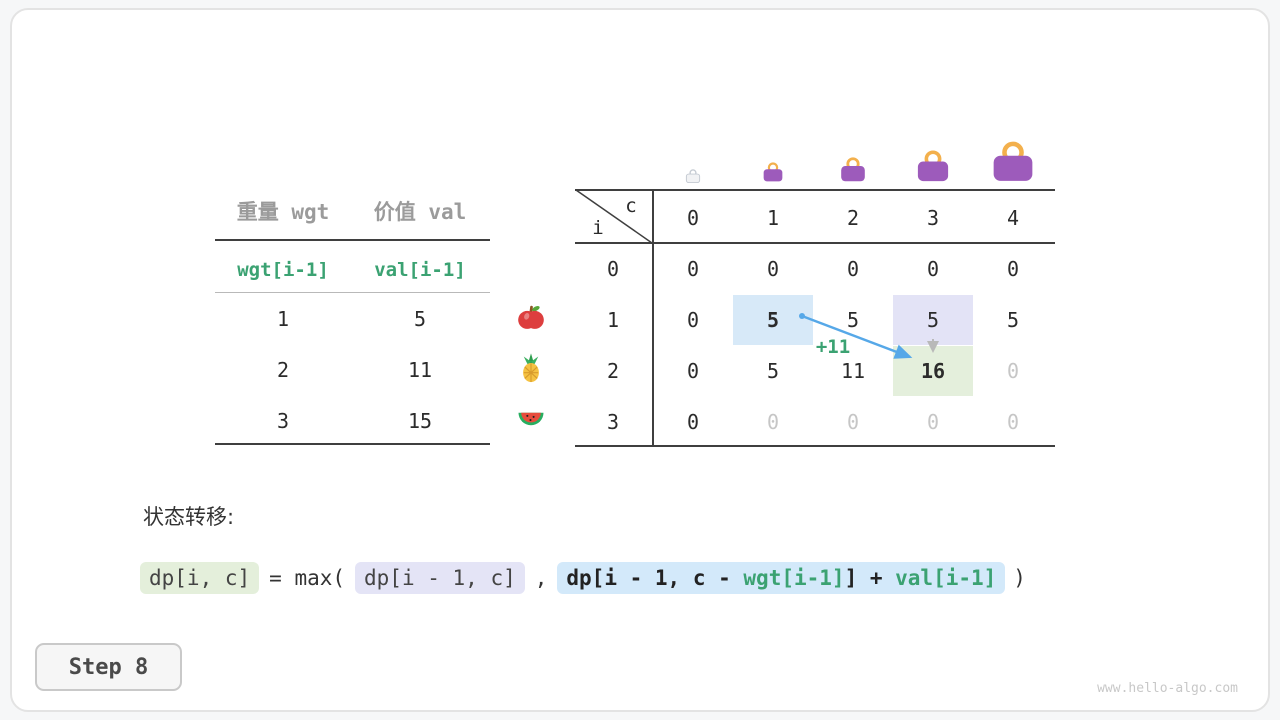  I want to click on item-wgt: 3, so click(283, 421).